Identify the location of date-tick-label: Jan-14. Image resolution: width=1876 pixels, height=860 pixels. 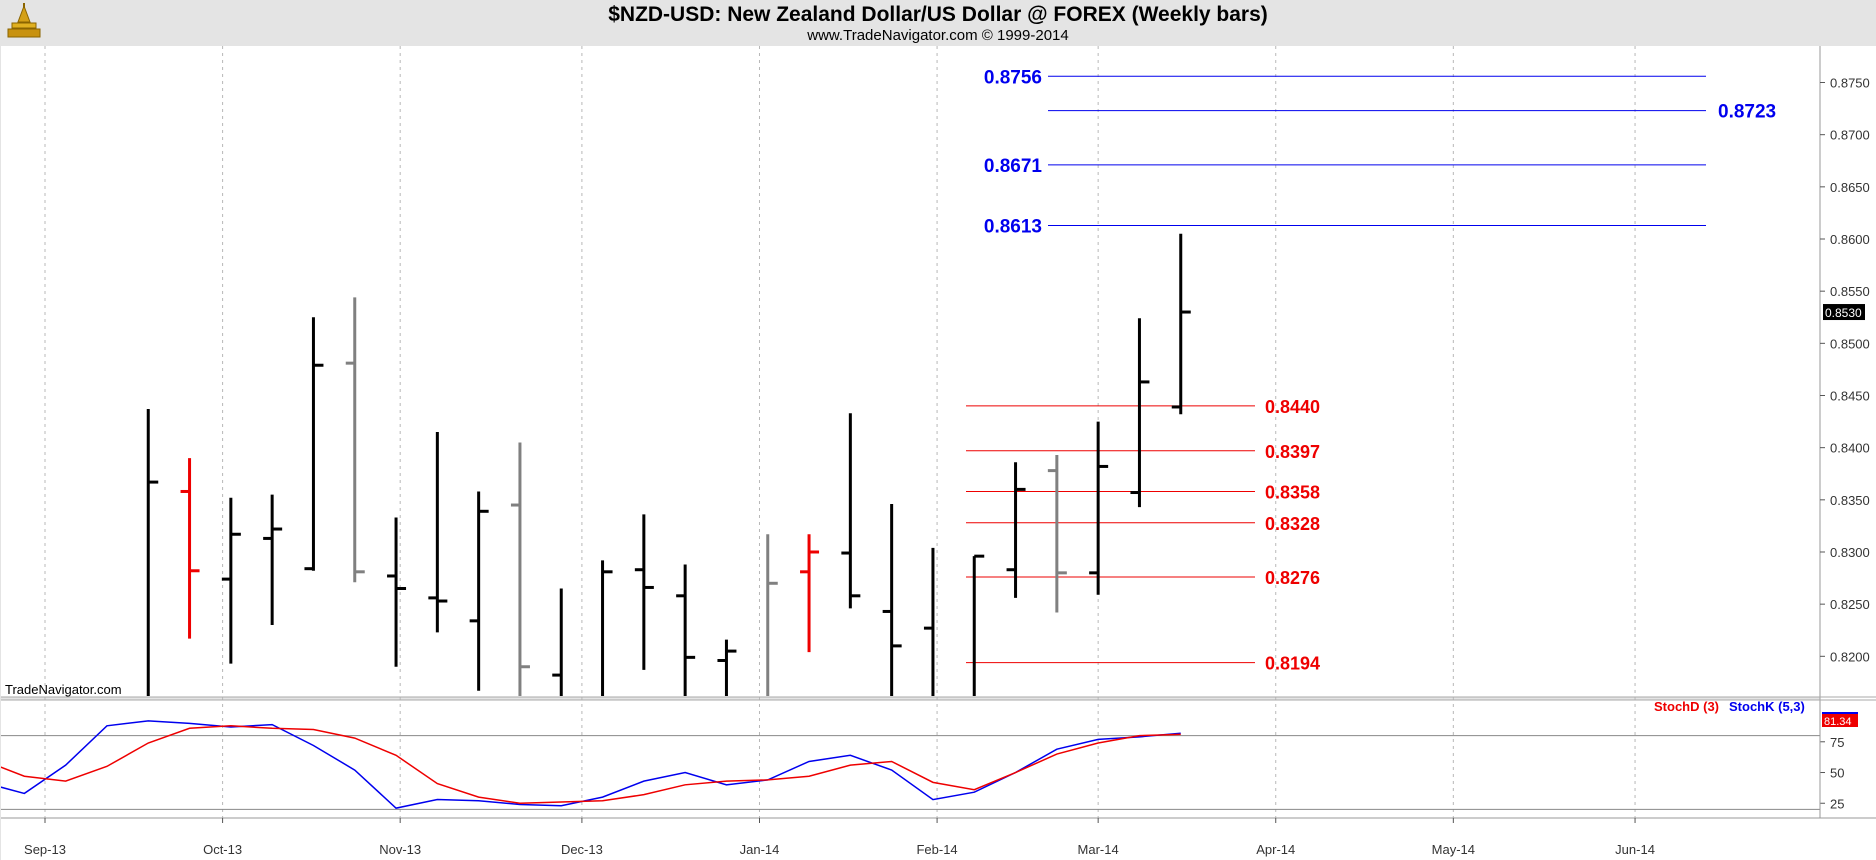
(760, 849).